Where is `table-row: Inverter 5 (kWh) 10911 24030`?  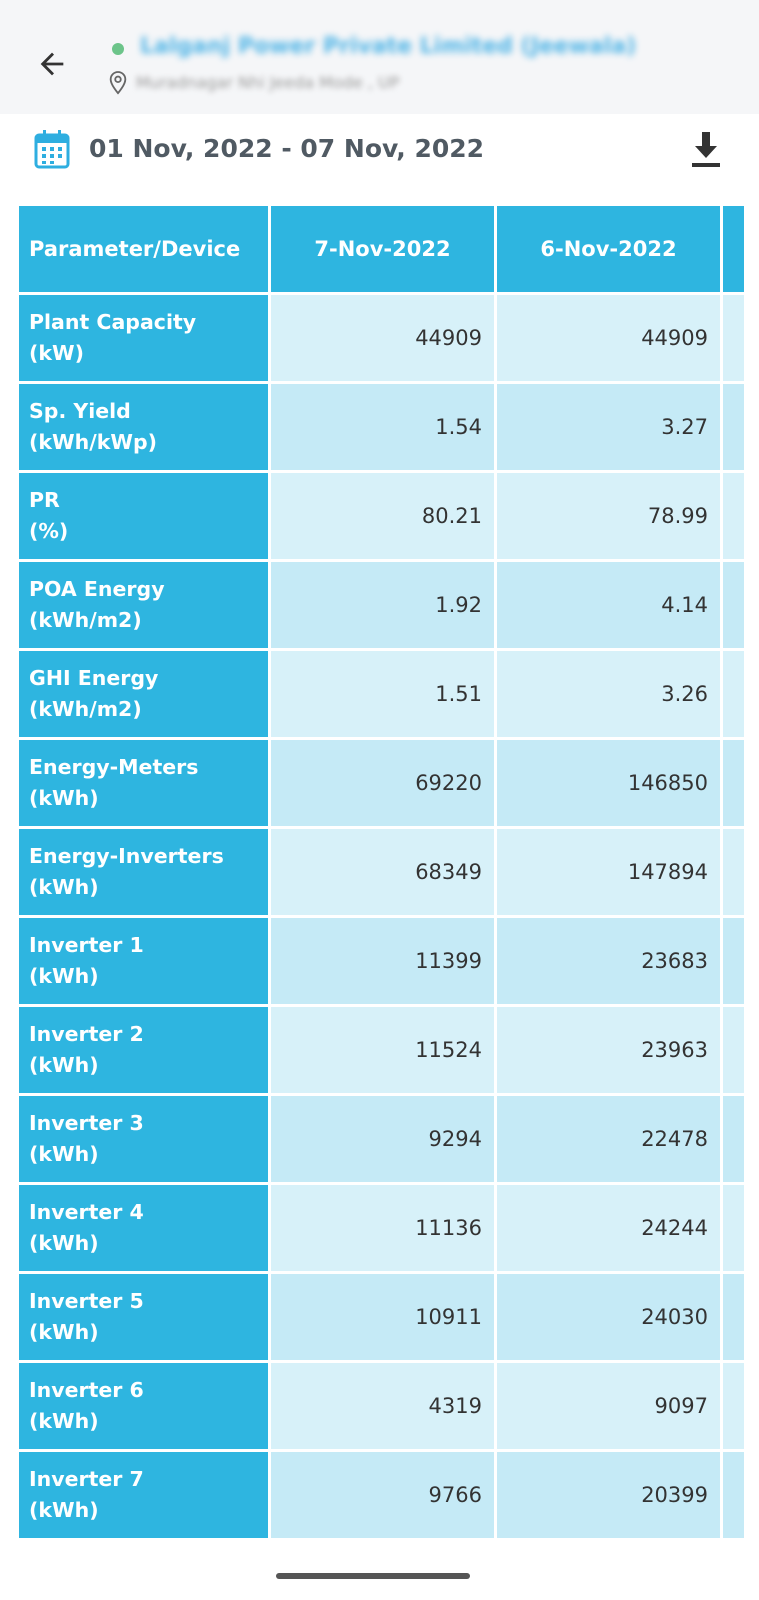 table-row: Inverter 5 (kWh) 10911 24030 is located at coordinates (380, 1317).